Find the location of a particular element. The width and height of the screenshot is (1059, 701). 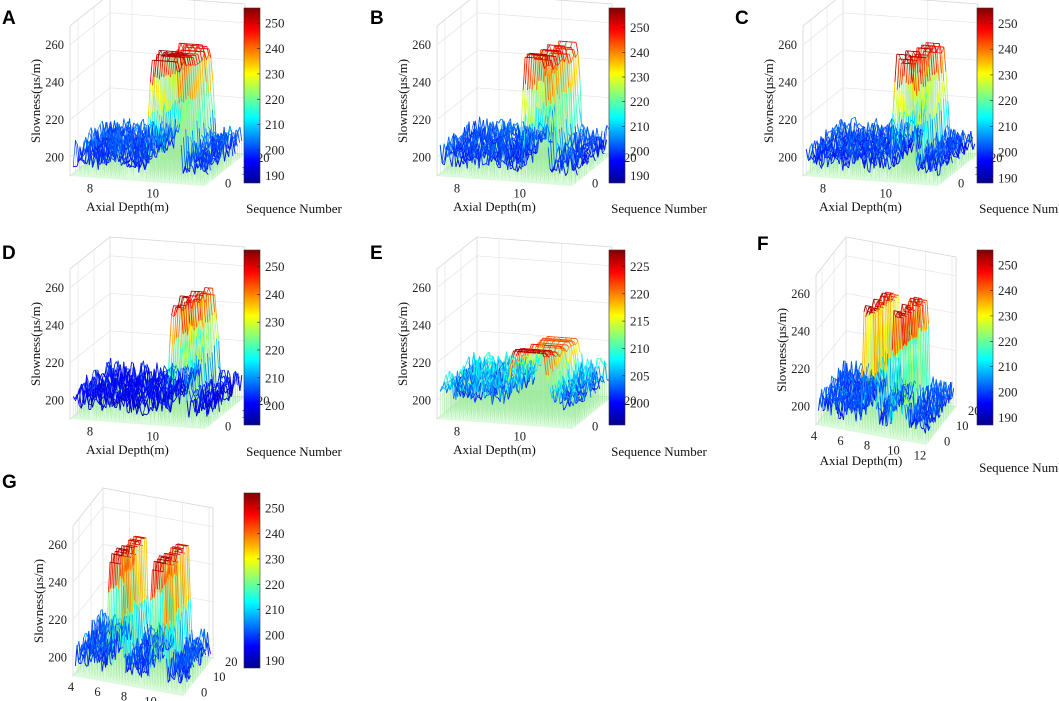

x-axis-title: Axial Depth(m) is located at coordinates (494, 206).